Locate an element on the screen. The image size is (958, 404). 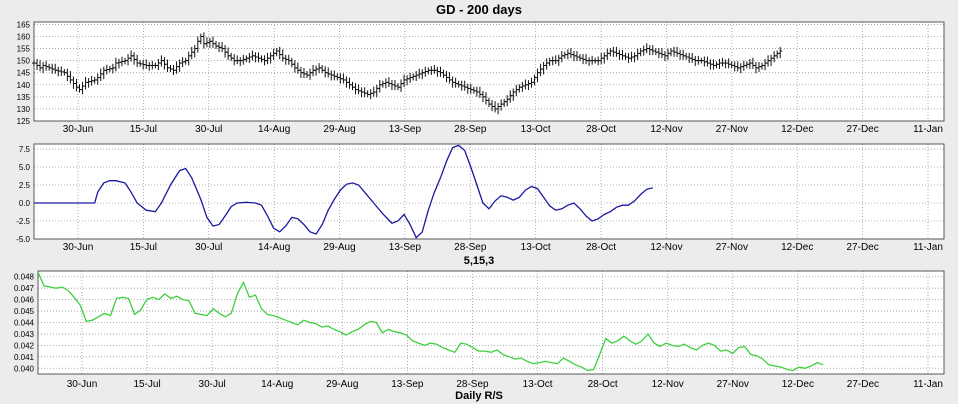
y-tick-label: 0.042 is located at coordinates (24, 345).